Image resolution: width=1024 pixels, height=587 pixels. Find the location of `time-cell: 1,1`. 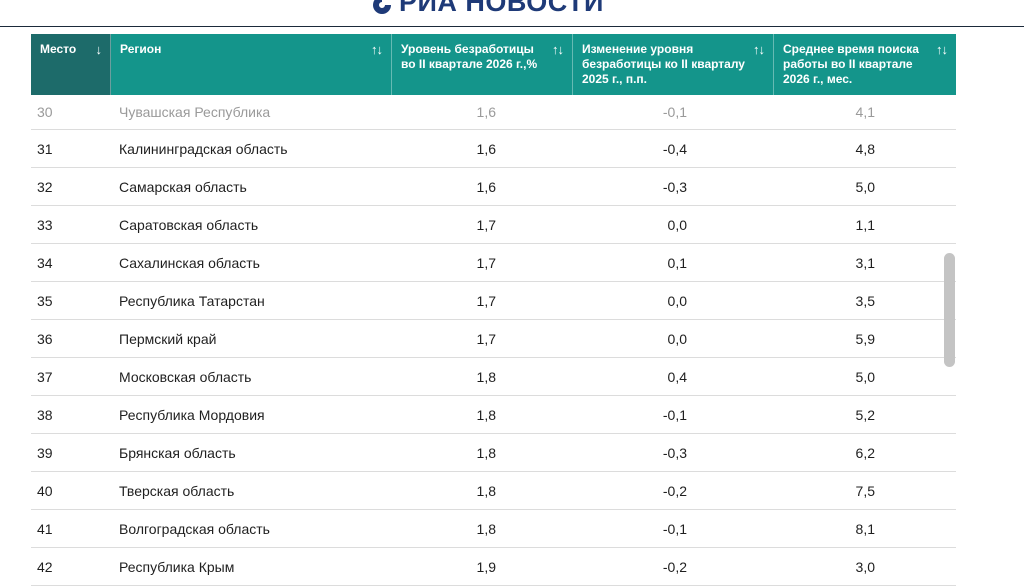

time-cell: 1,1 is located at coordinates (865, 224).